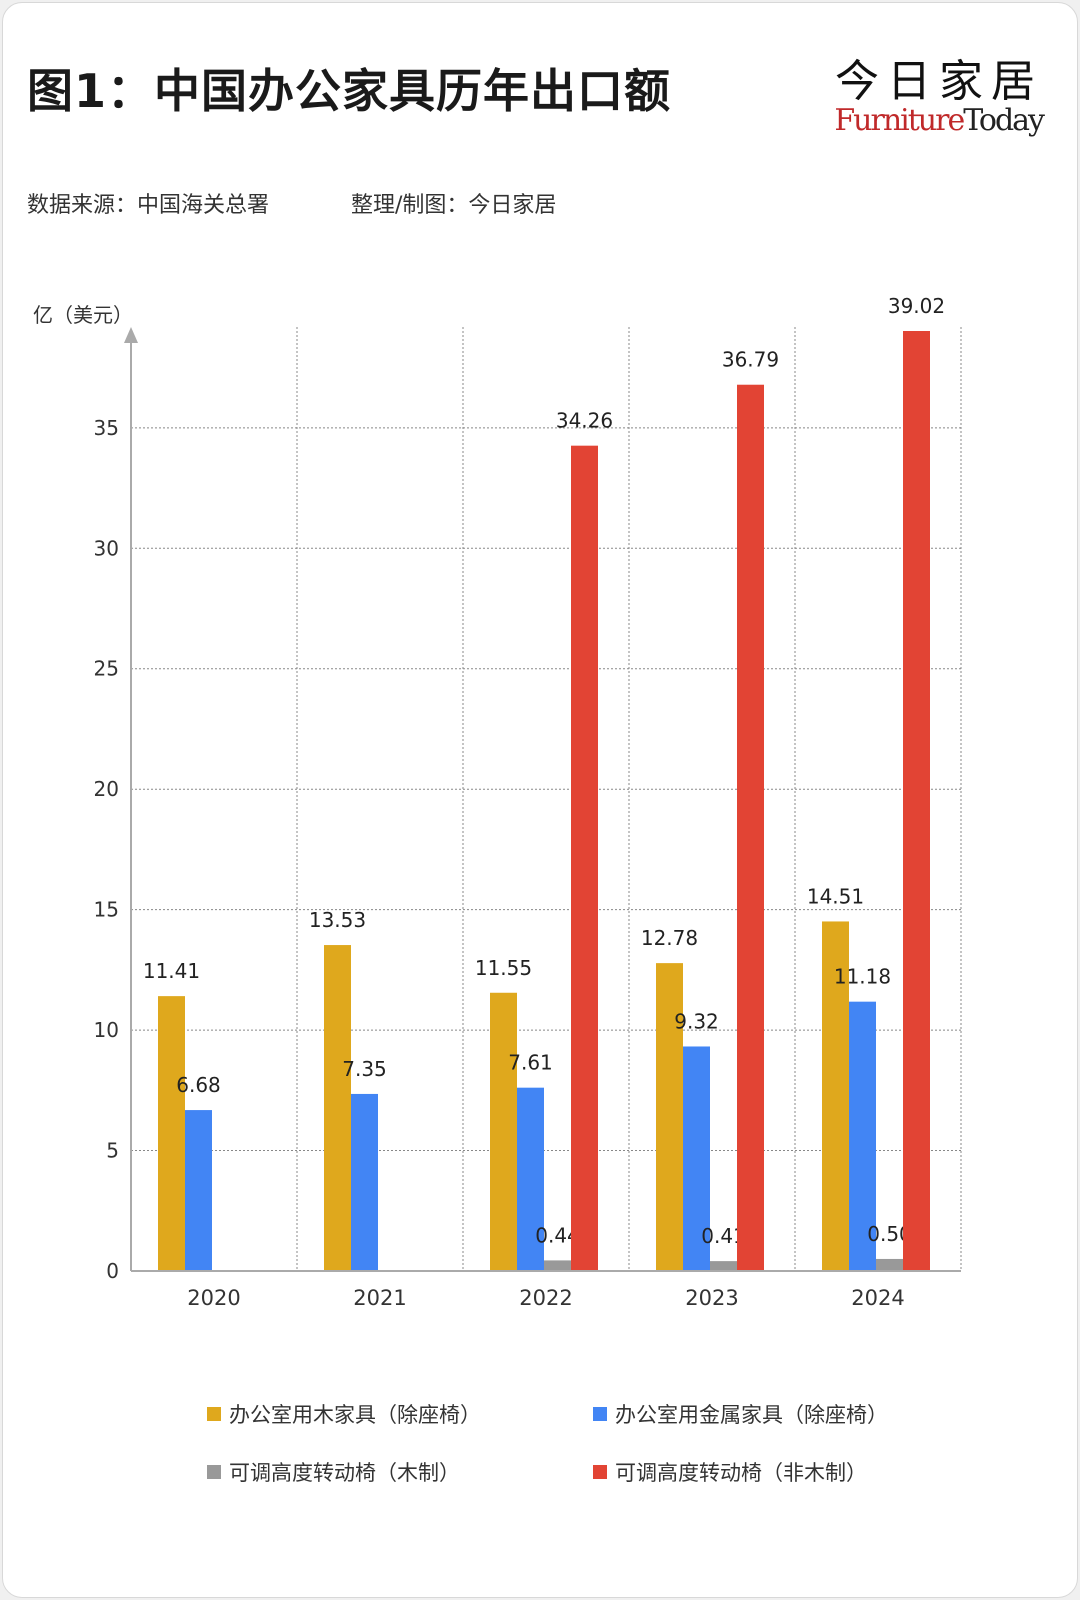  What do you see at coordinates (530, 1063) in the screenshot?
I see `data-label: 7.61` at bounding box center [530, 1063].